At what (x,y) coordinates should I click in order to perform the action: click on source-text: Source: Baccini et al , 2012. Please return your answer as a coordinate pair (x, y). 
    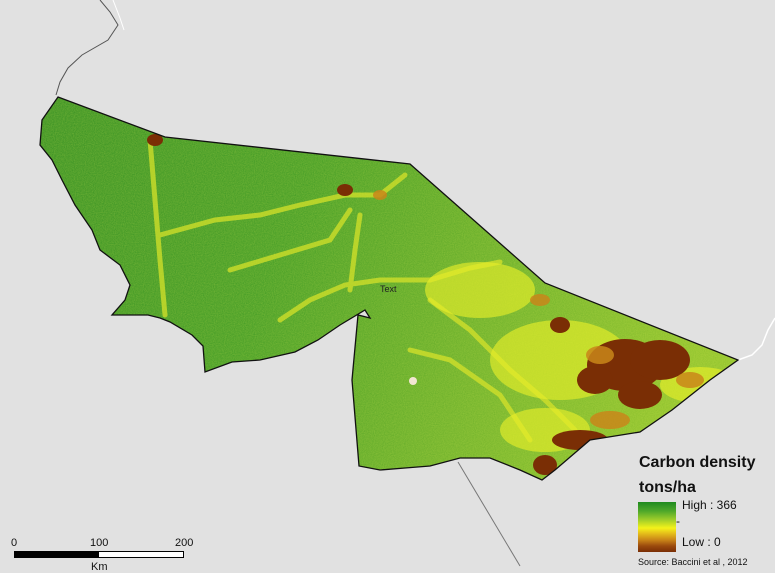
    Looking at the image, I should click on (693, 562).